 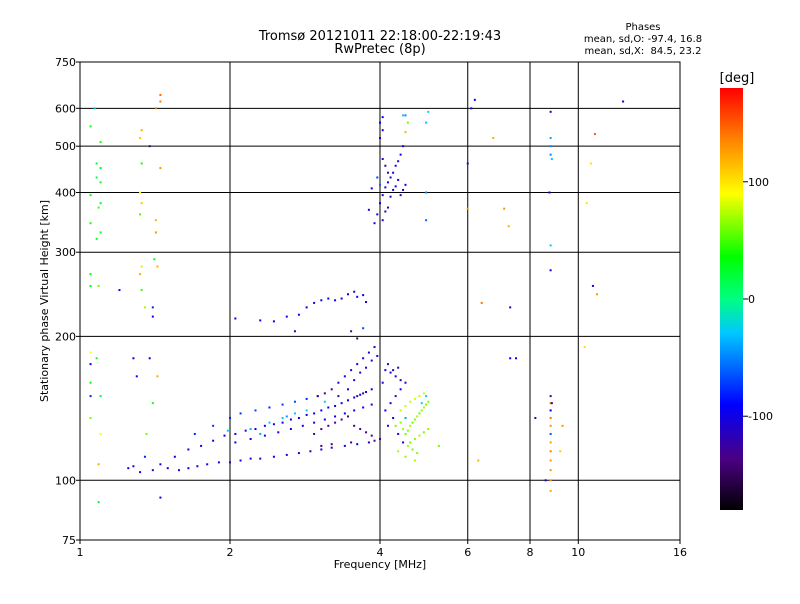 What do you see at coordinates (643, 39) in the screenshot?
I see `info-line-o: mean, sd,O: -97.4, 16.8` at bounding box center [643, 39].